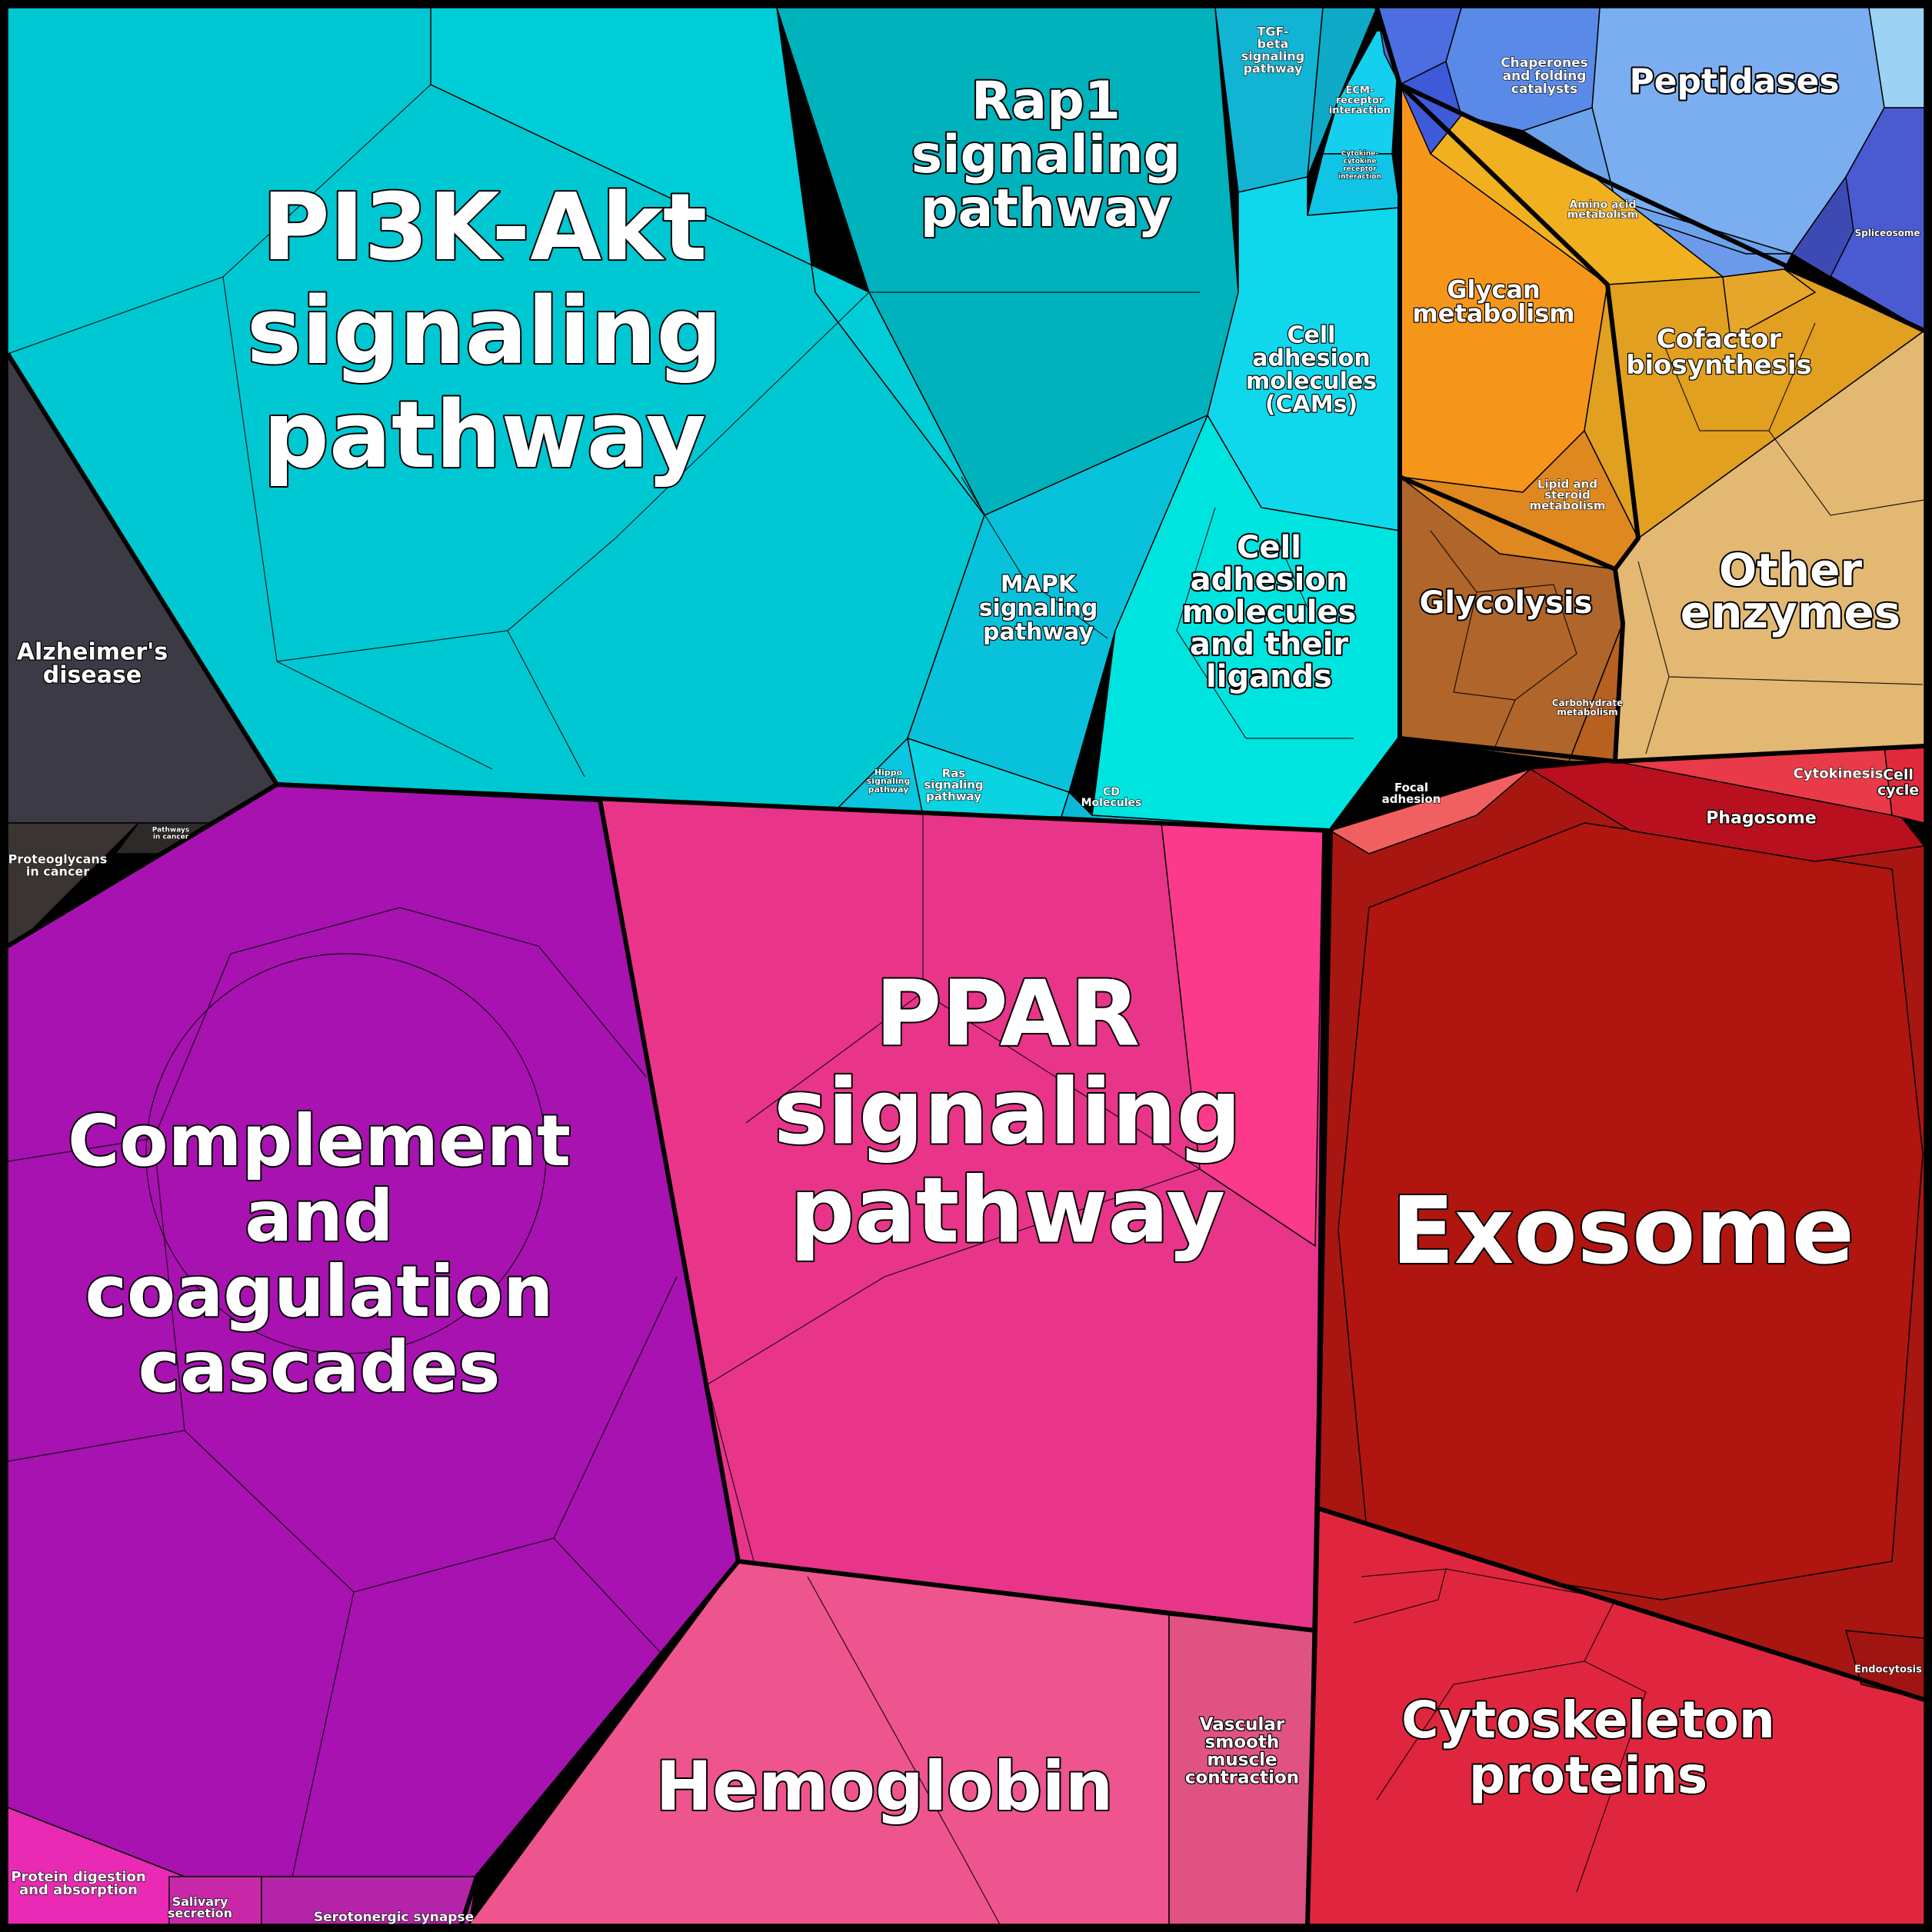 This screenshot has width=1932, height=1932. What do you see at coordinates (92, 675) in the screenshot?
I see `label-line: disease` at bounding box center [92, 675].